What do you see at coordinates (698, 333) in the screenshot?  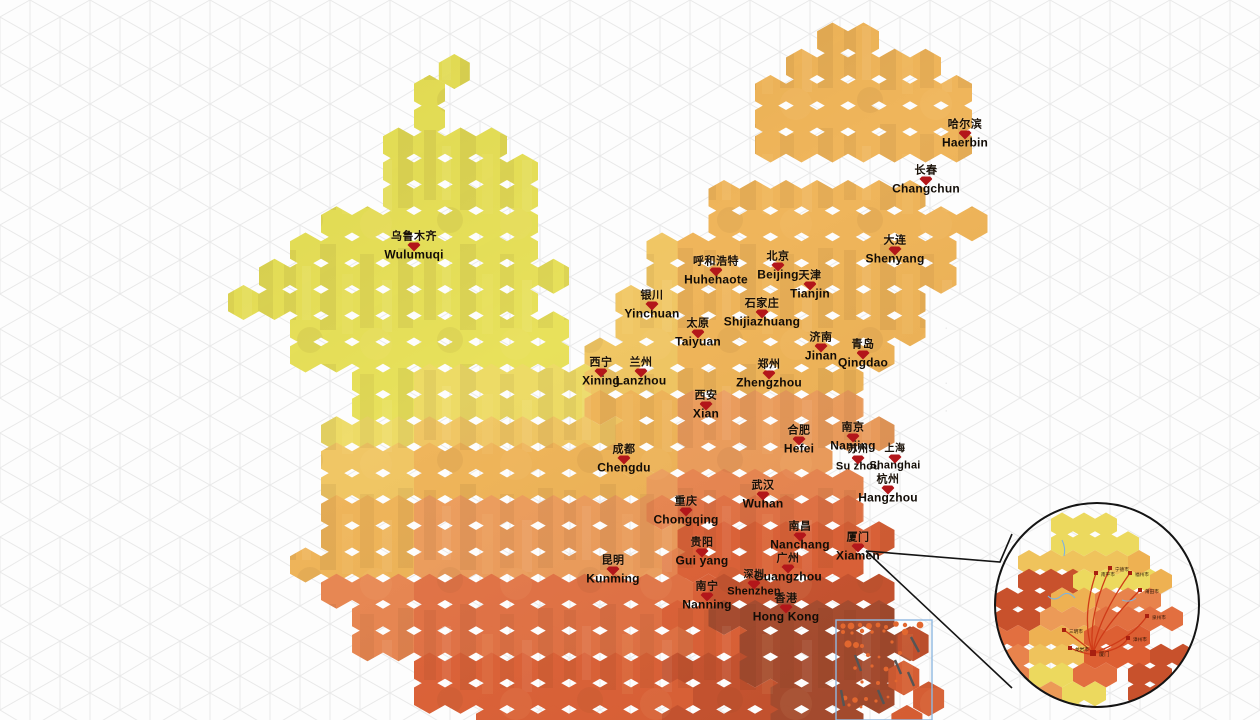 I see `city-marker-taiyuan: 太原 Taiyuan` at bounding box center [698, 333].